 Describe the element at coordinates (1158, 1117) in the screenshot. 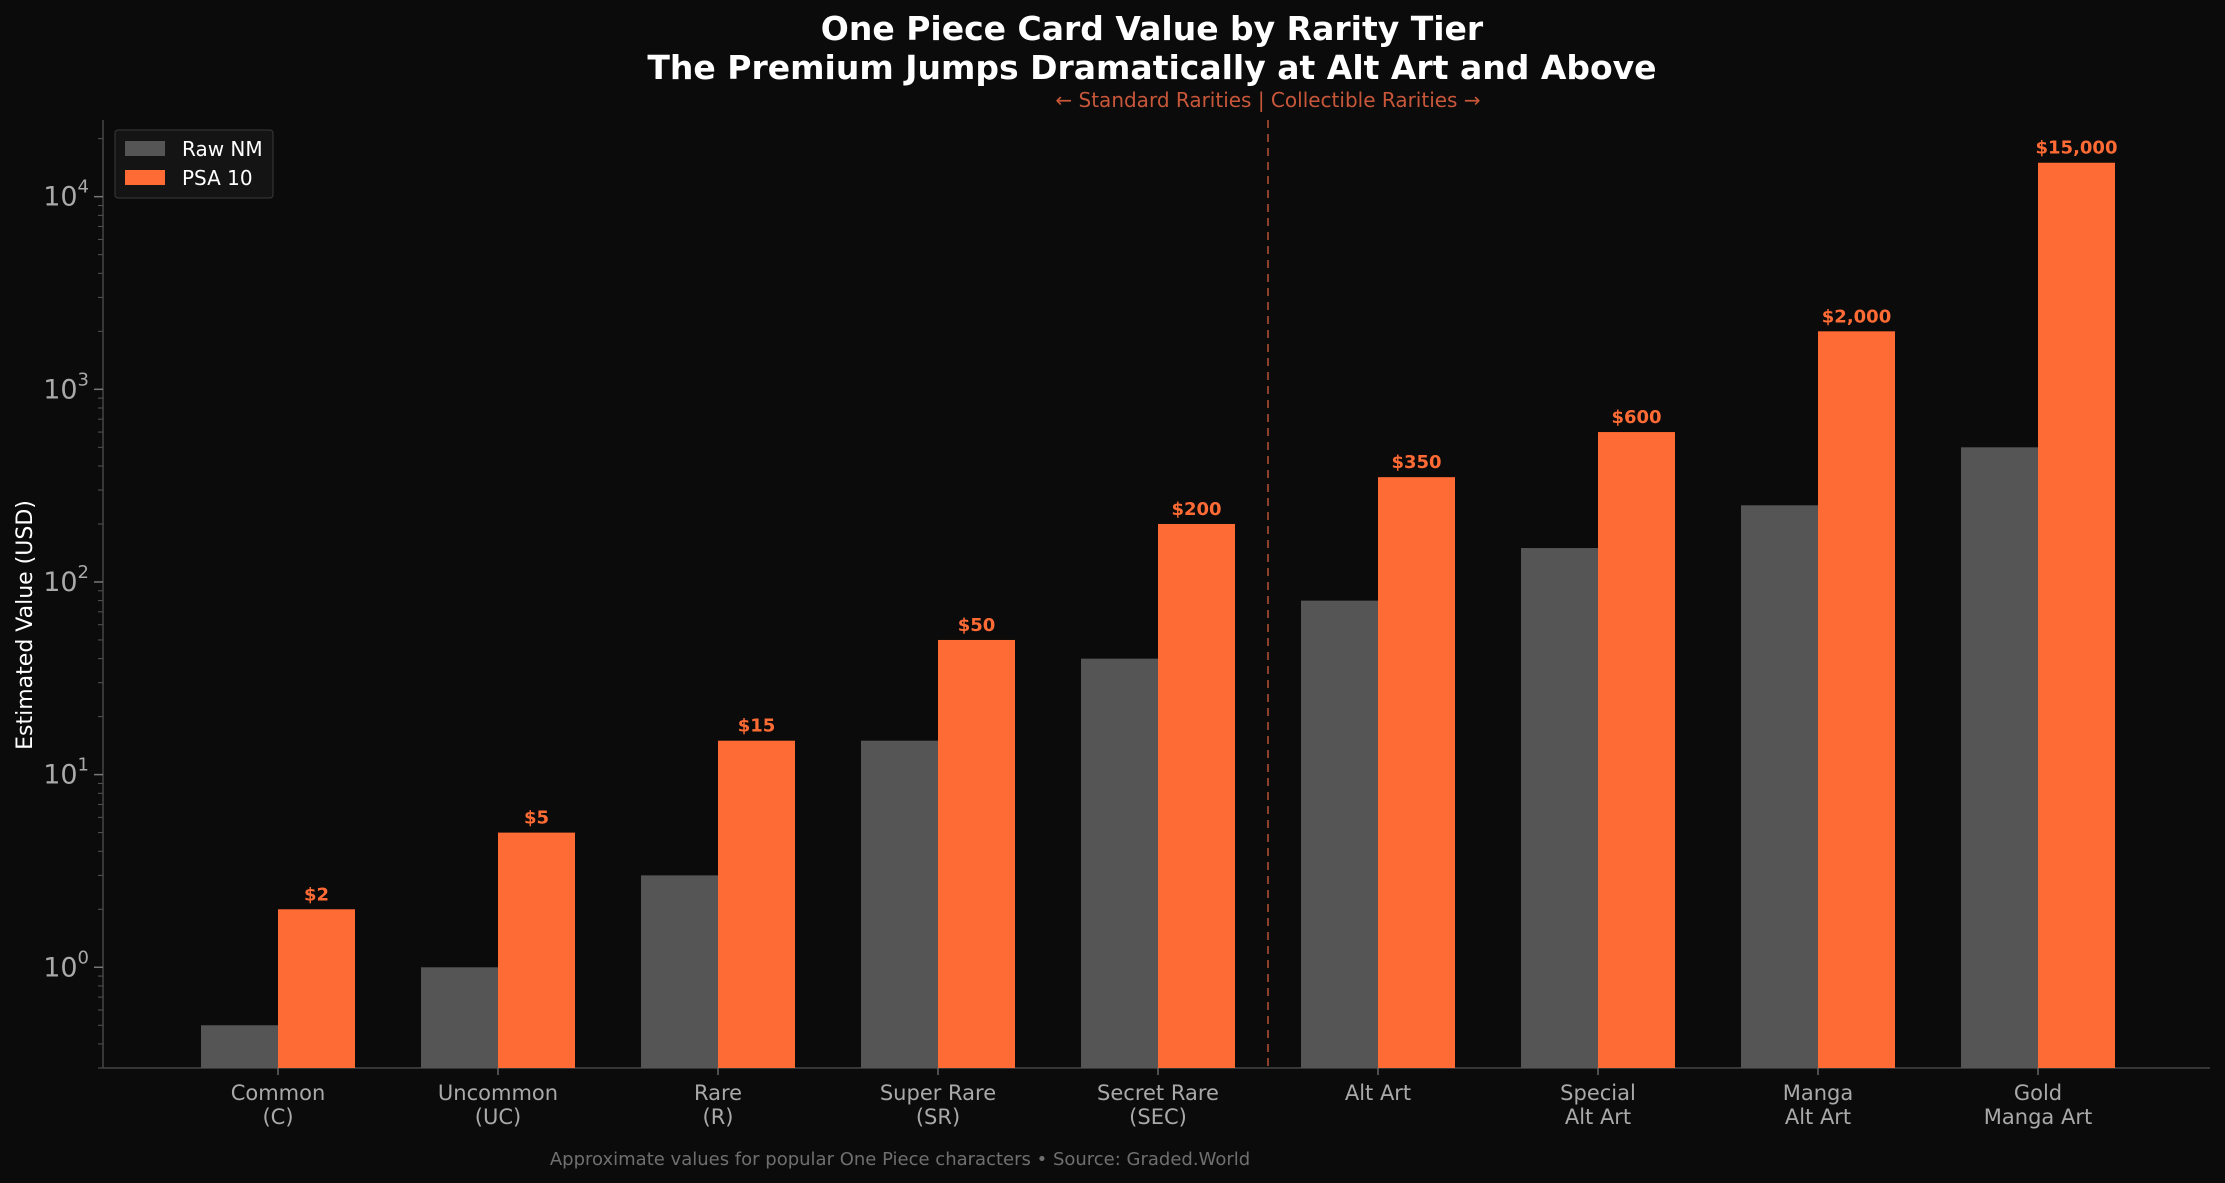

I see `category-label: (SEC)` at that location.